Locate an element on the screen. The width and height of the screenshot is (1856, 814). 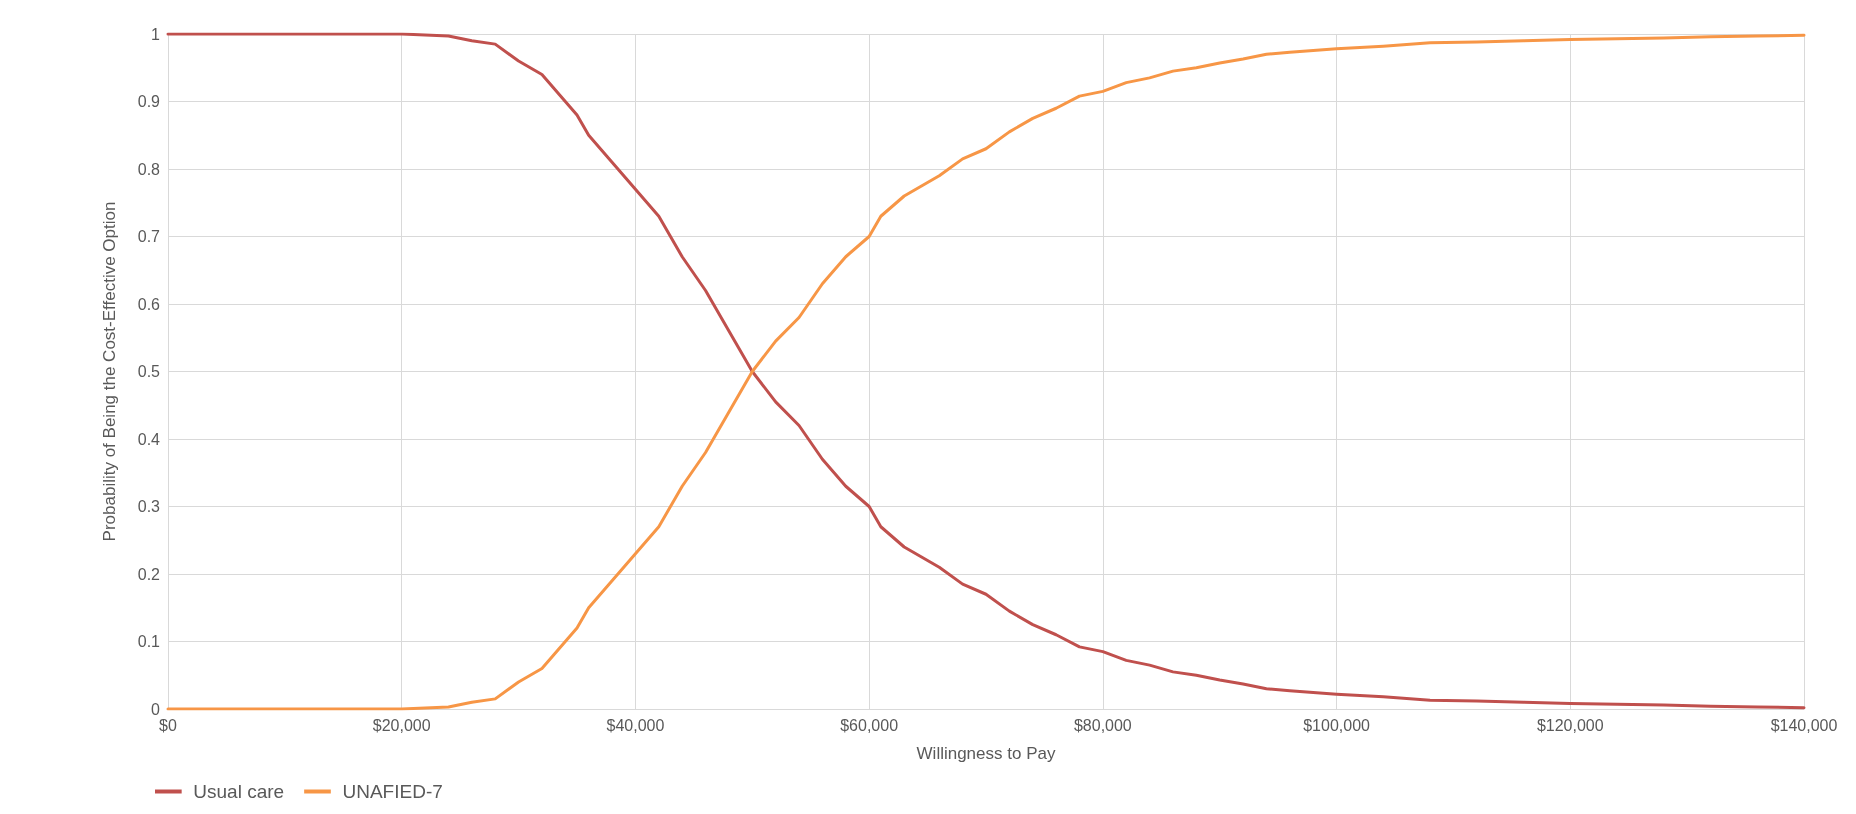
y-tick-label: 0.7 is located at coordinates (149, 236).